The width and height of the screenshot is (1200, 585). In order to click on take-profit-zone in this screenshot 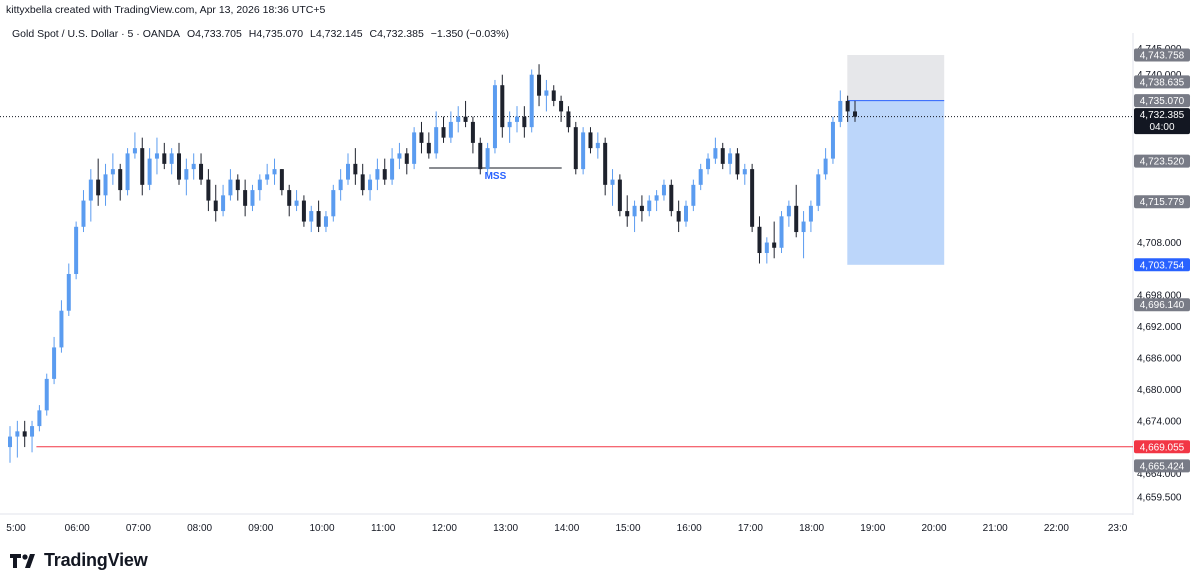, I will do `click(896, 182)`.